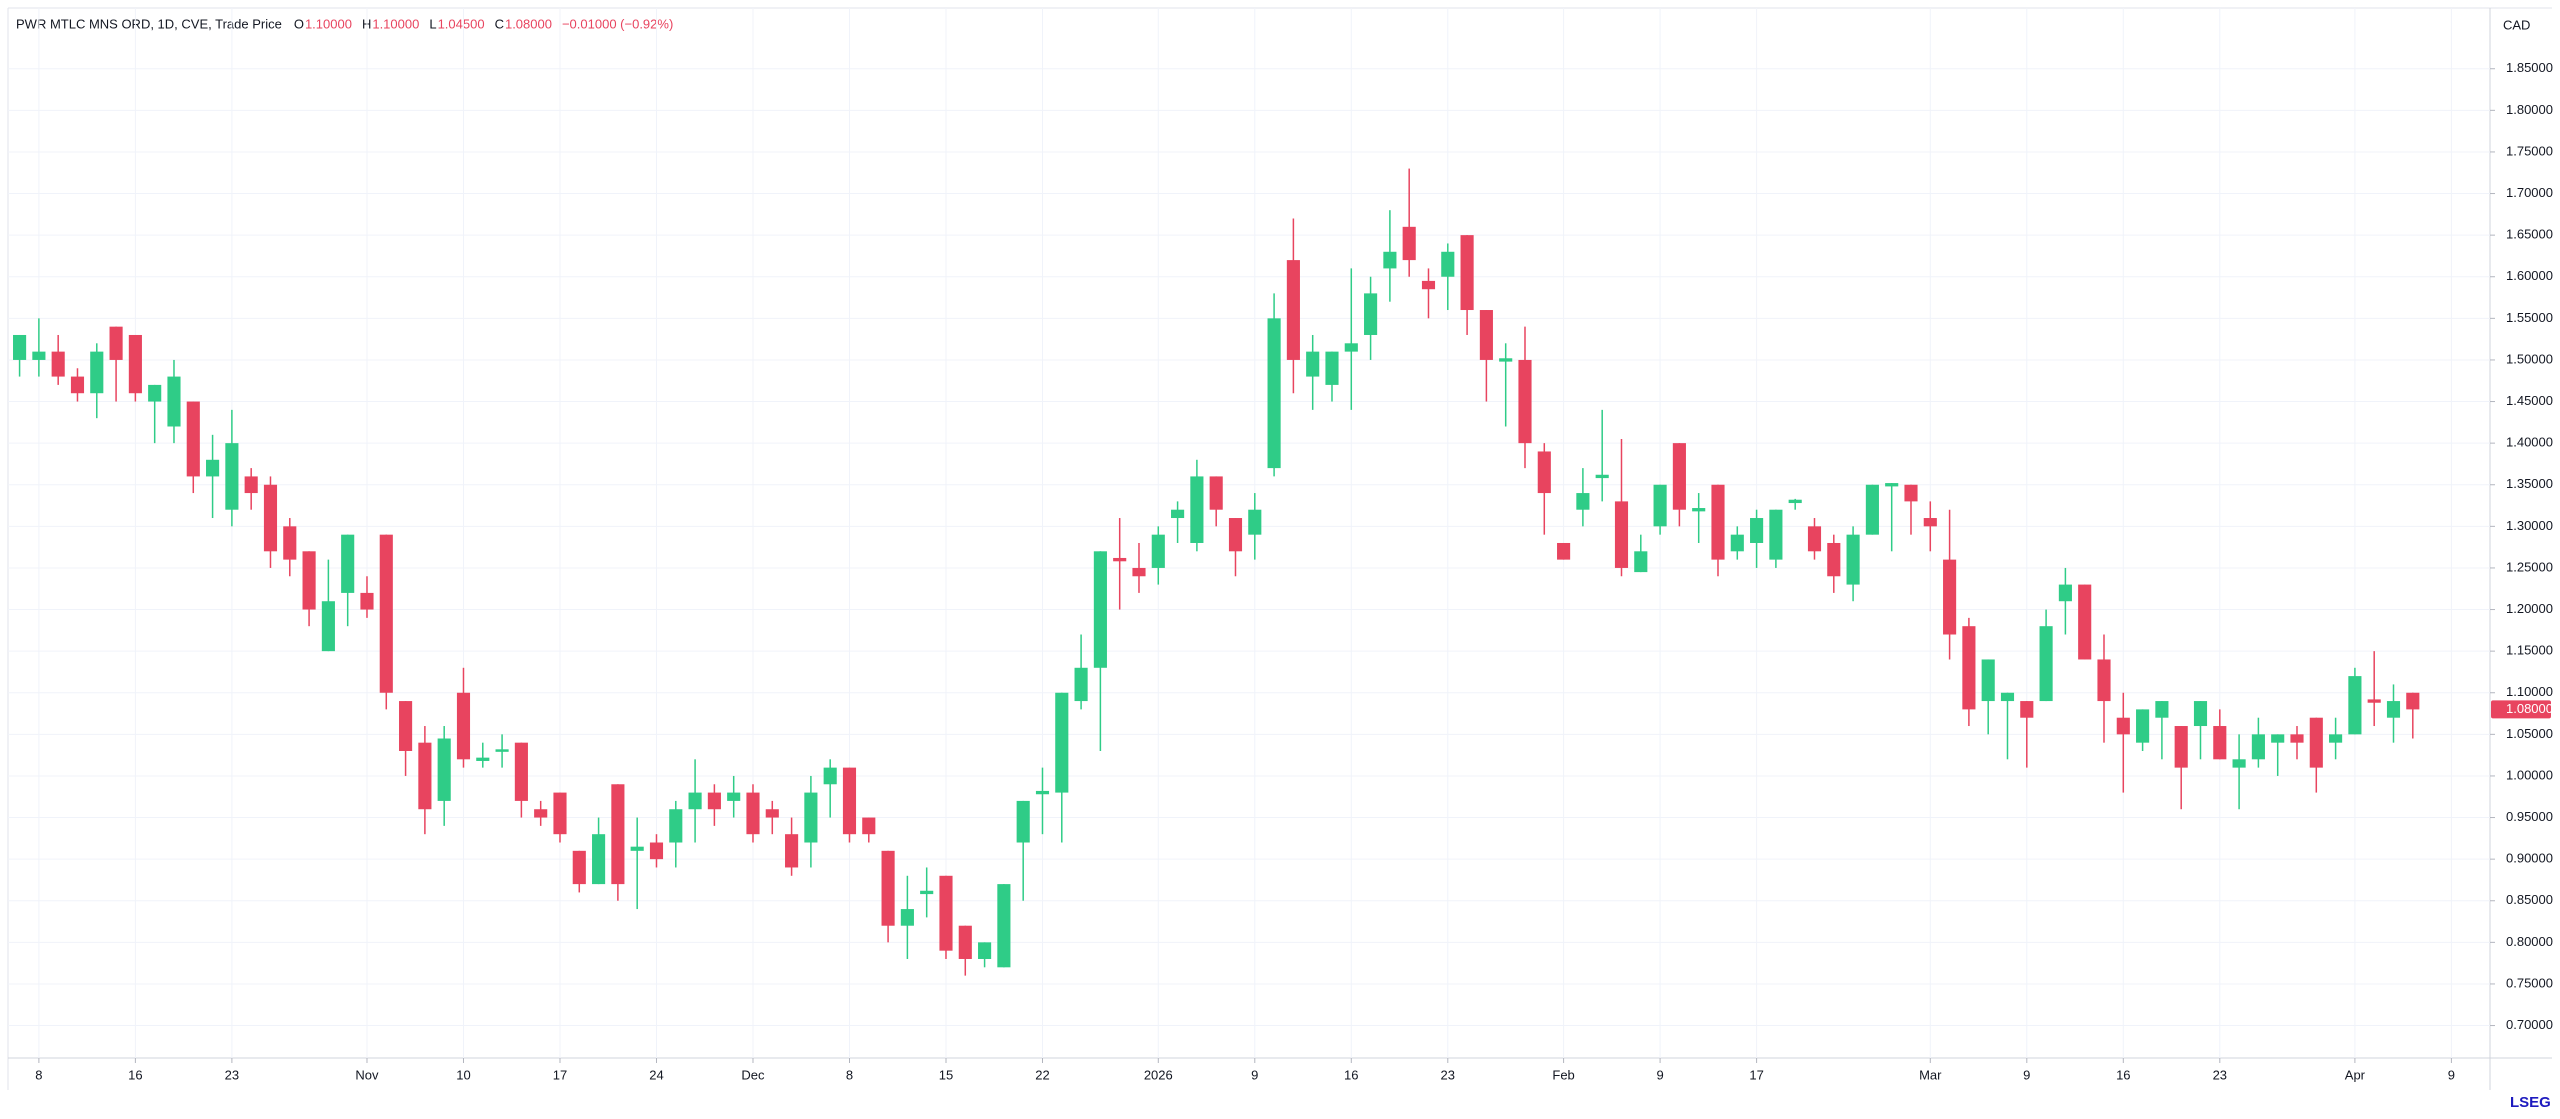  Describe the element at coordinates (2529, 566) in the screenshot. I see `y-tick-label: 1.25000` at that location.